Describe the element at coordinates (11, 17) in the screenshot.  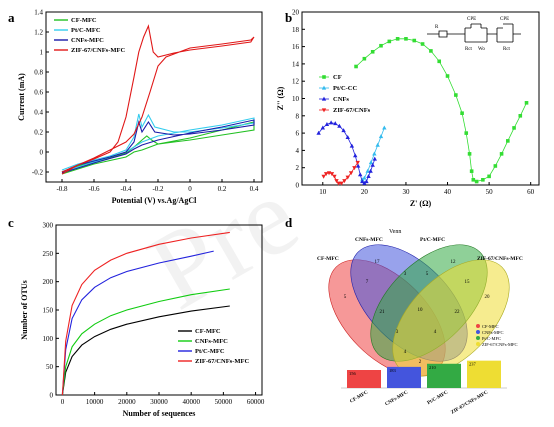
I see `panel-a-label: a` at that location.